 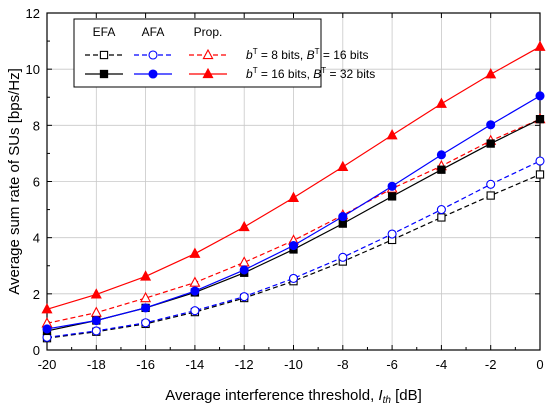 What do you see at coordinates (153, 55) in the screenshot?
I see `legend-marker-afa8` at bounding box center [153, 55].